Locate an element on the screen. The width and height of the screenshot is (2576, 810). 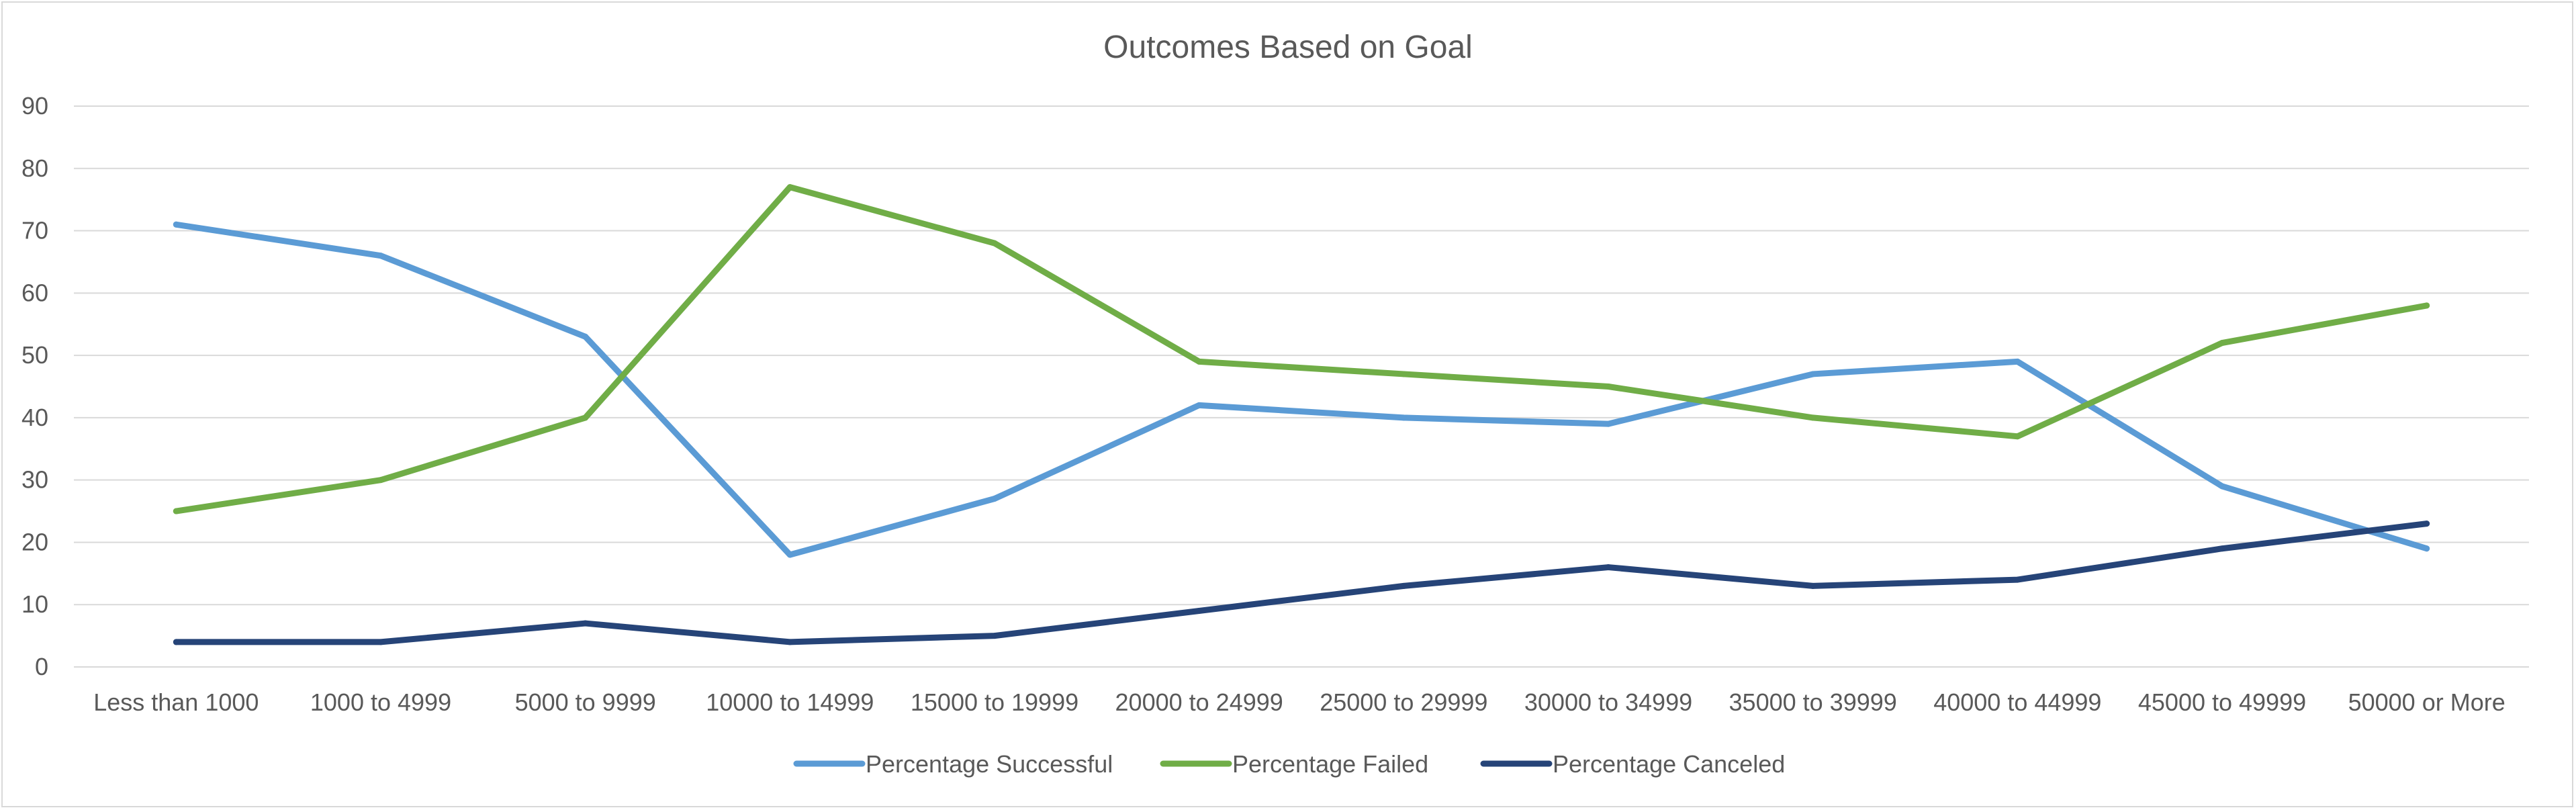
x-tick-label: 10000 to 14999 is located at coordinates (790, 702).